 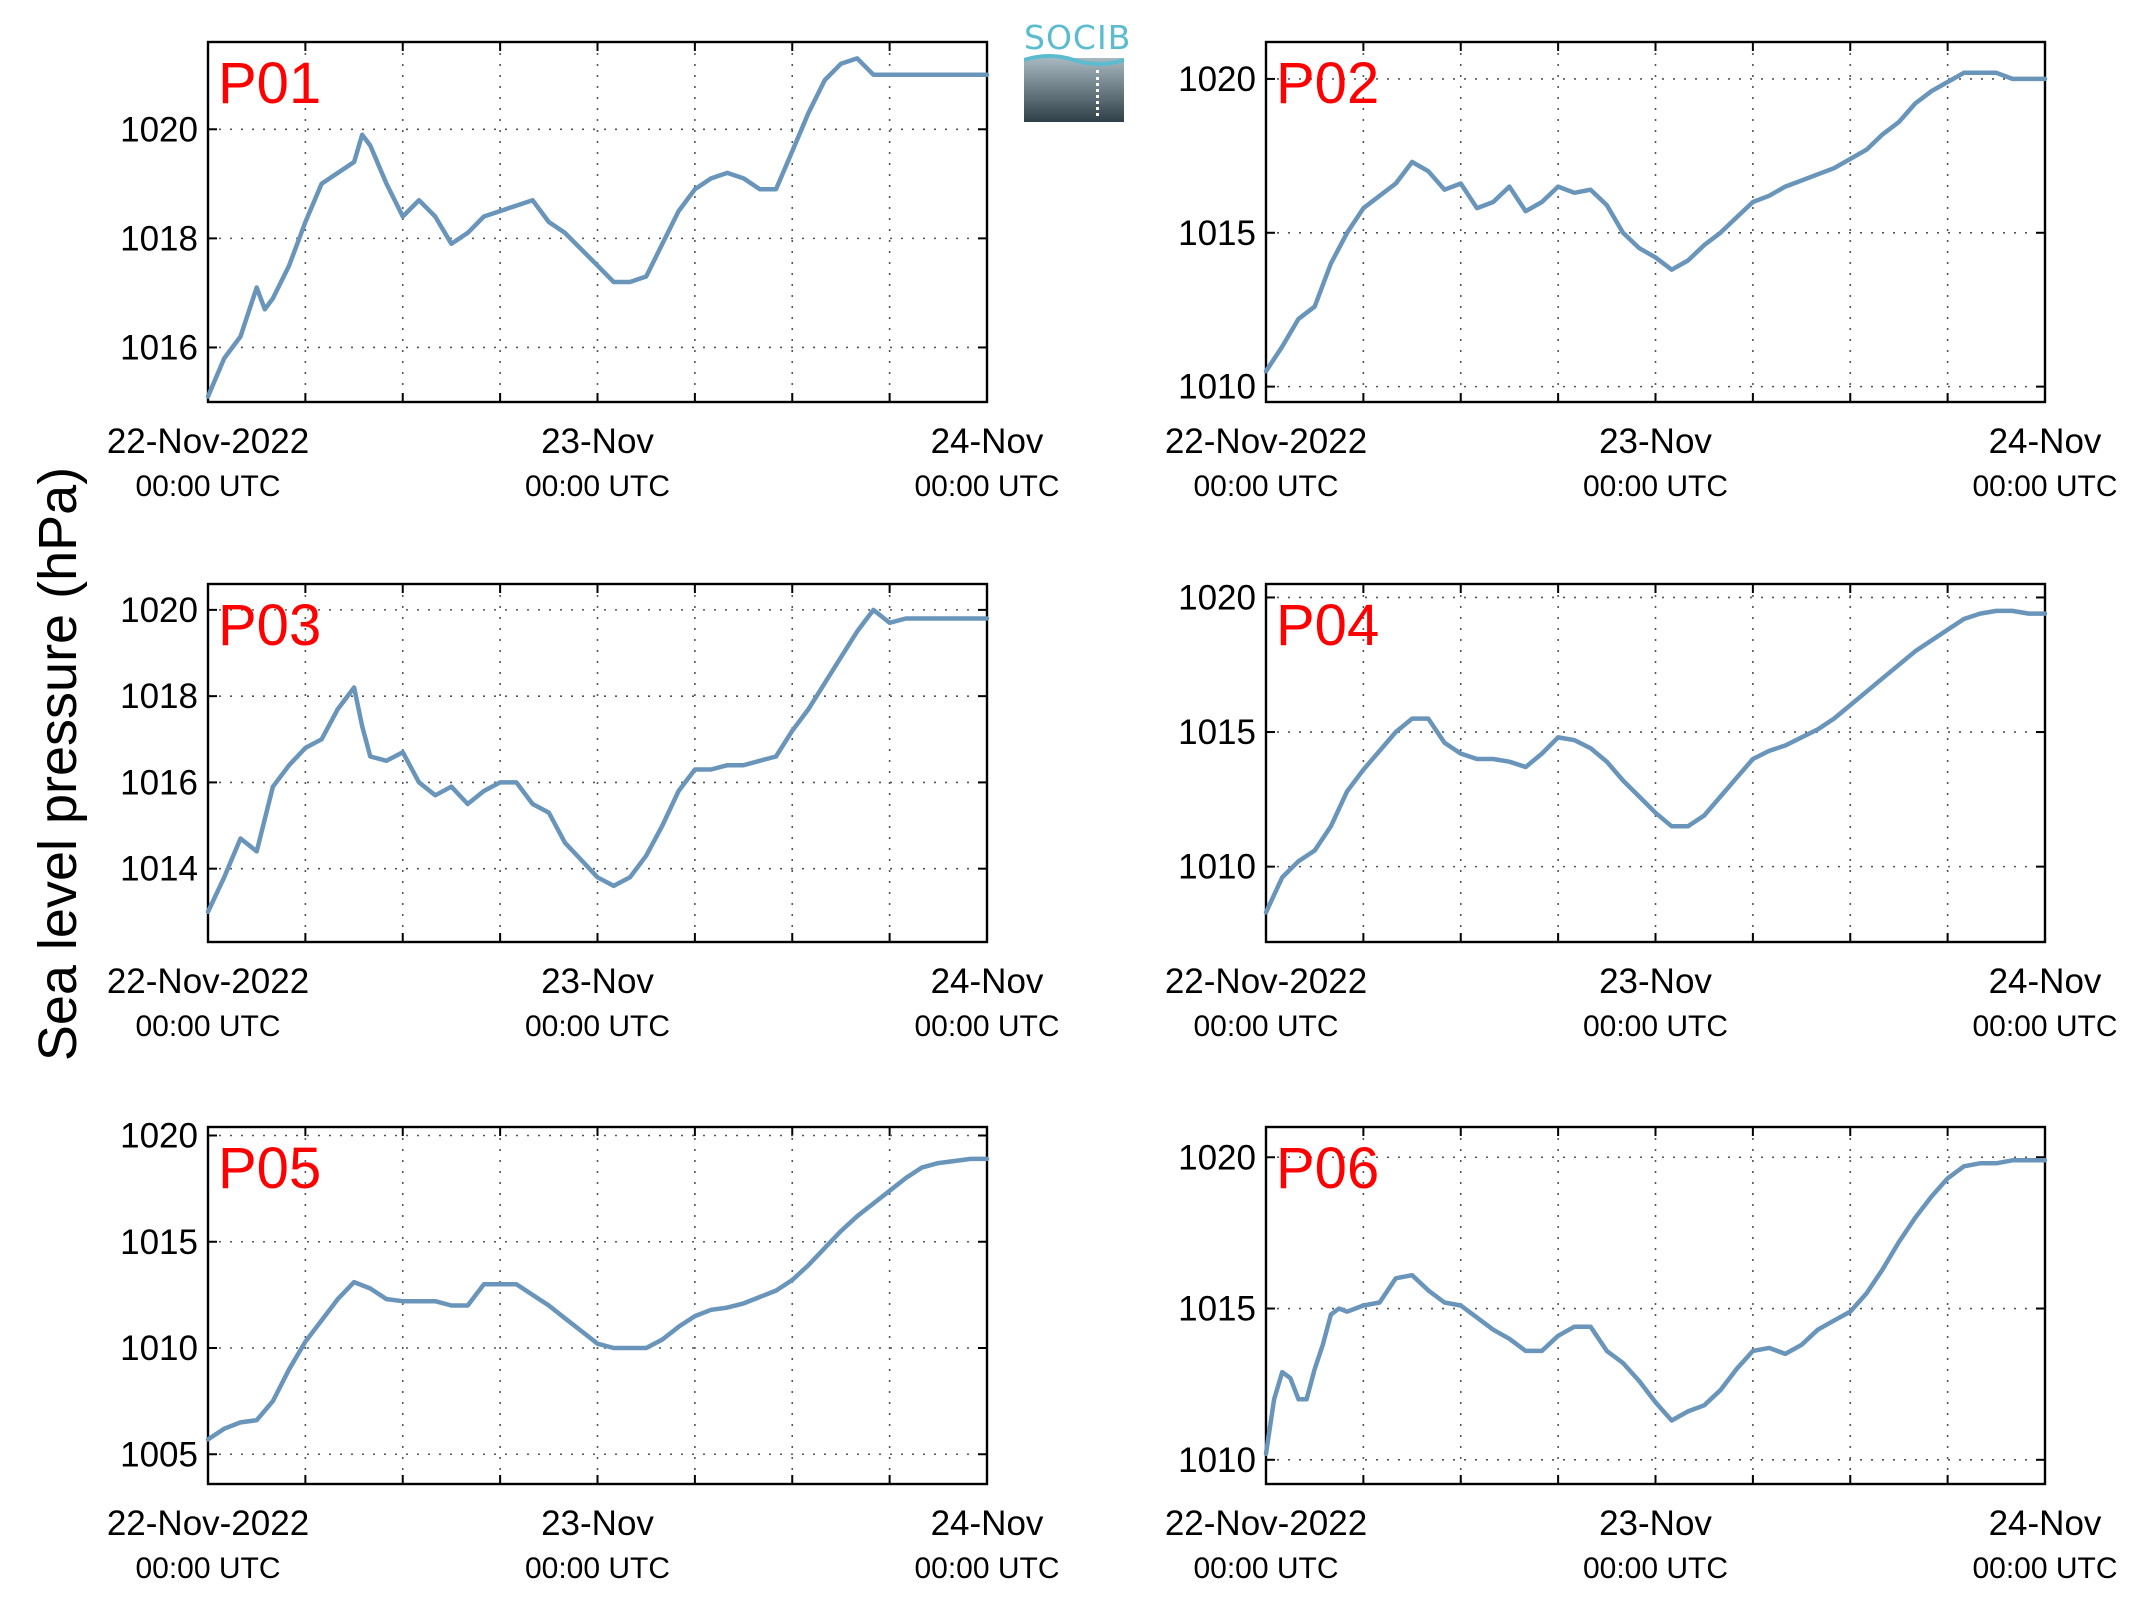 I want to click on panel-title: P02, so click(x=1327, y=83).